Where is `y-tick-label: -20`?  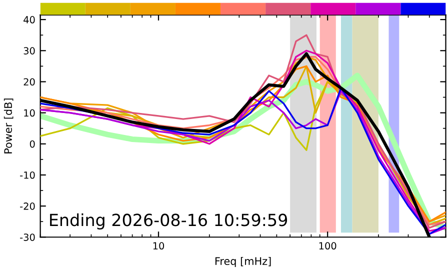 y-tick-label: -20 is located at coordinates (27, 206).